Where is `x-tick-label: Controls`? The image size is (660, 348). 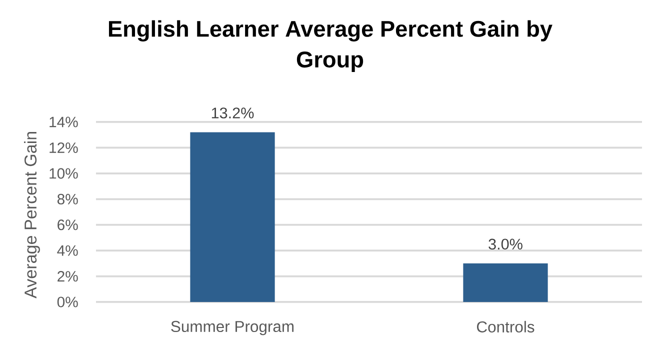
x-tick-label: Controls is located at coordinates (505, 326).